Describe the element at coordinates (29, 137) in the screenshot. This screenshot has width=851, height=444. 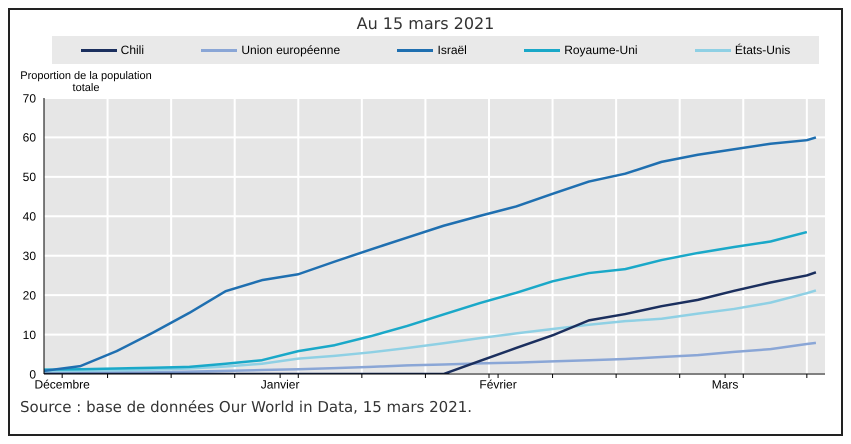
I see `y-tick-label: 60` at that location.